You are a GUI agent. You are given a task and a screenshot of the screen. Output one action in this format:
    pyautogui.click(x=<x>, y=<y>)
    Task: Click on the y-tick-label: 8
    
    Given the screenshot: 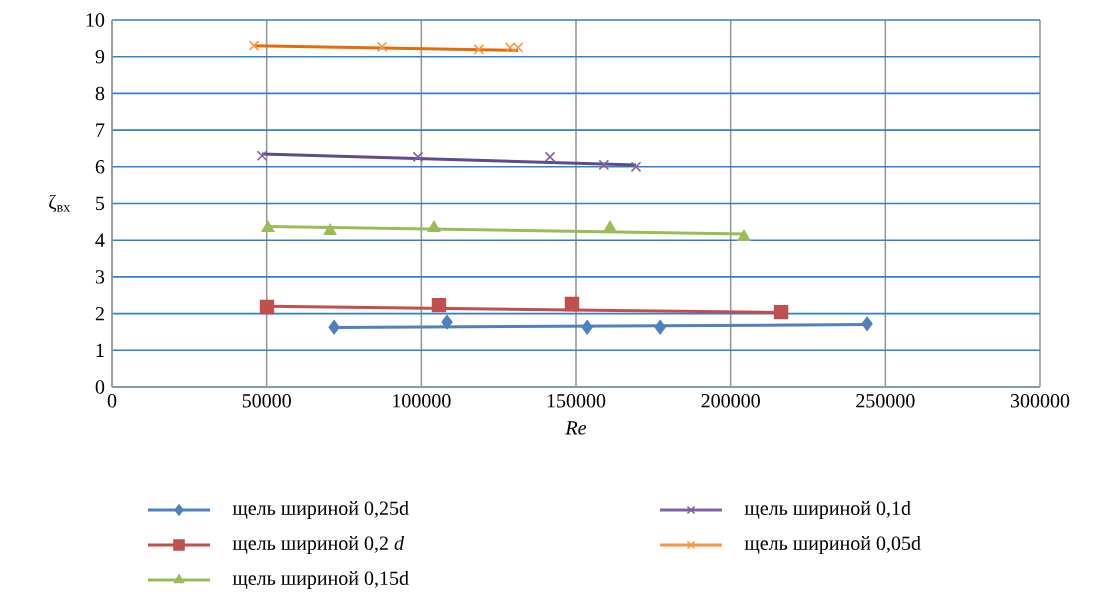 What is the action you would take?
    pyautogui.click(x=100, y=93)
    